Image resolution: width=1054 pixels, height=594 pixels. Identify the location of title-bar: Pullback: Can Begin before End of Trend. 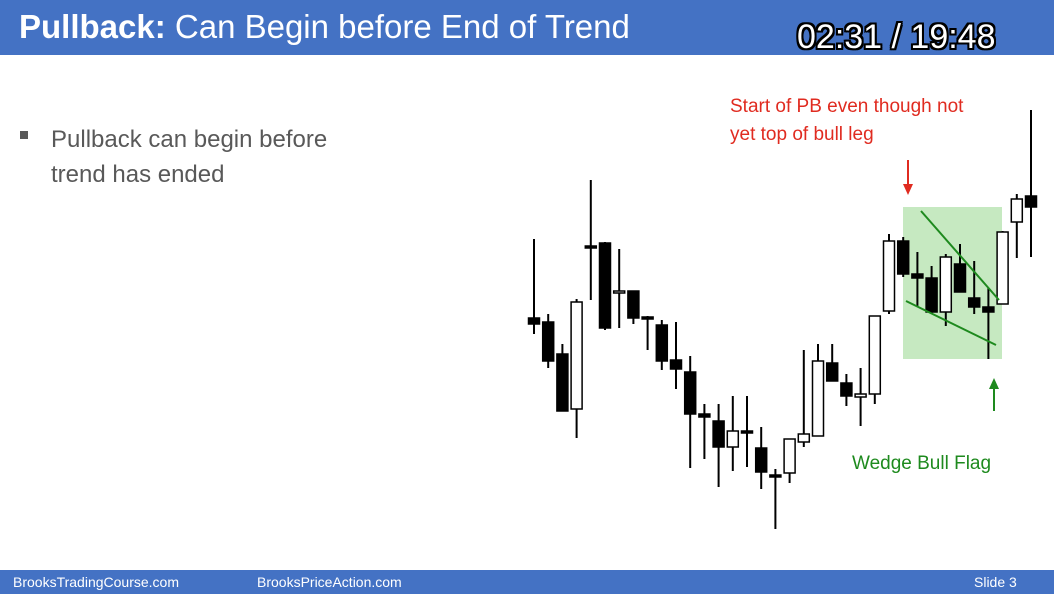
(527, 27).